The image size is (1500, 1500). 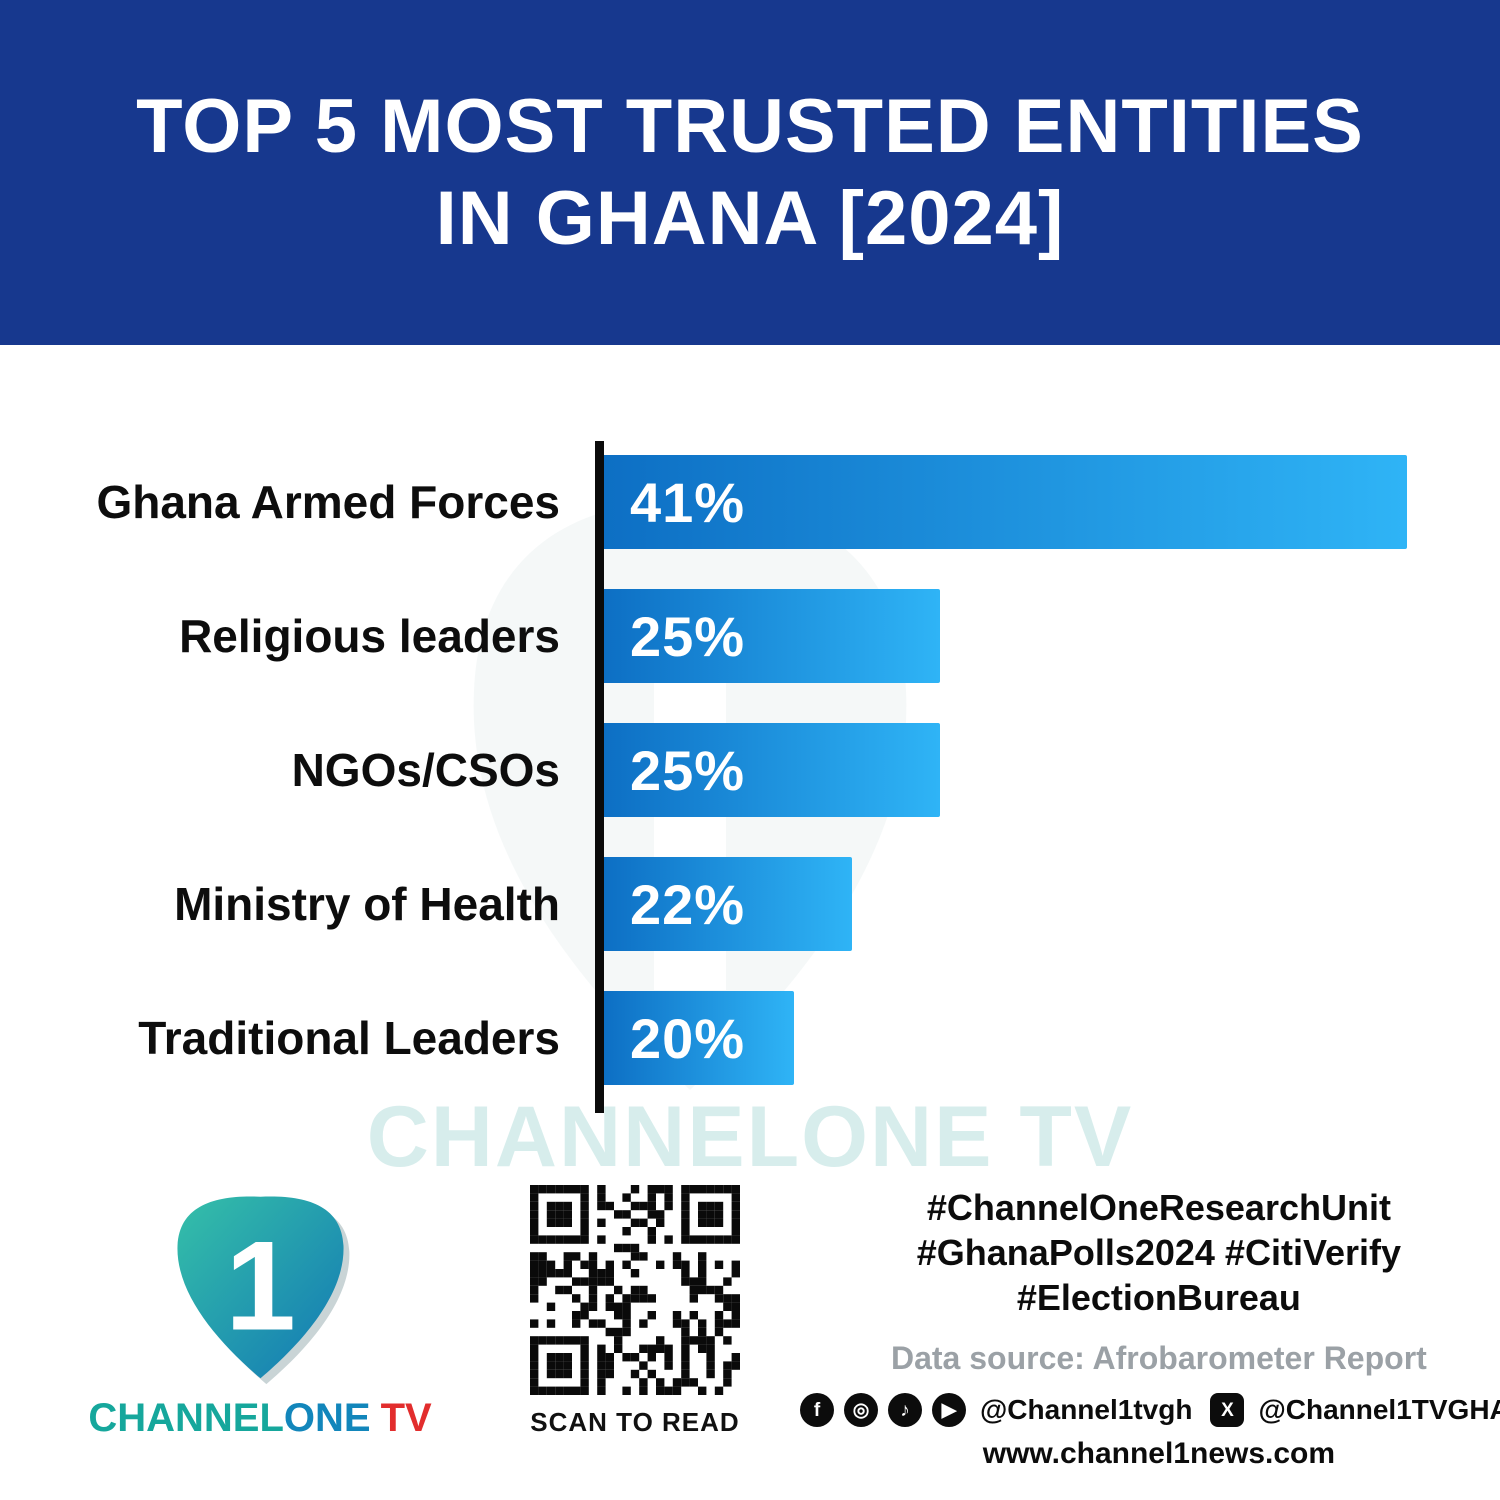 I want to click on chart-row: Traditional Leaders 20%, so click(x=715, y=1038).